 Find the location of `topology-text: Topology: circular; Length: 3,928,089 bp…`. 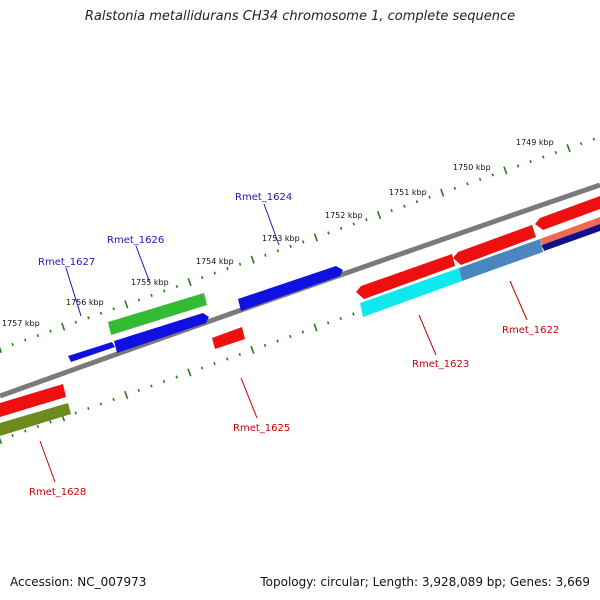

topology-text: Topology: circular; Length: 3,928,089 bp… is located at coordinates (425, 582).